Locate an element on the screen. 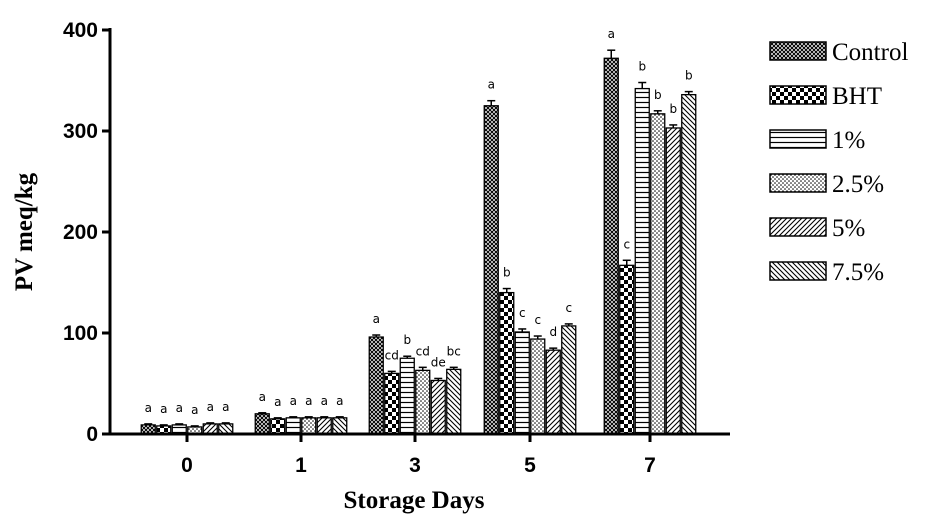  legend-label: 1% is located at coordinates (848, 140).